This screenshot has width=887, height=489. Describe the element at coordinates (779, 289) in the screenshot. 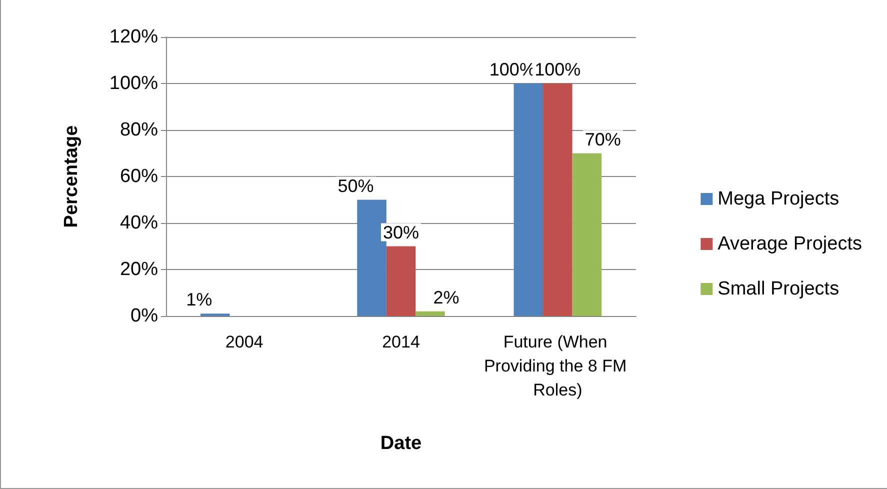

I see `legend-label: Small Projects` at that location.